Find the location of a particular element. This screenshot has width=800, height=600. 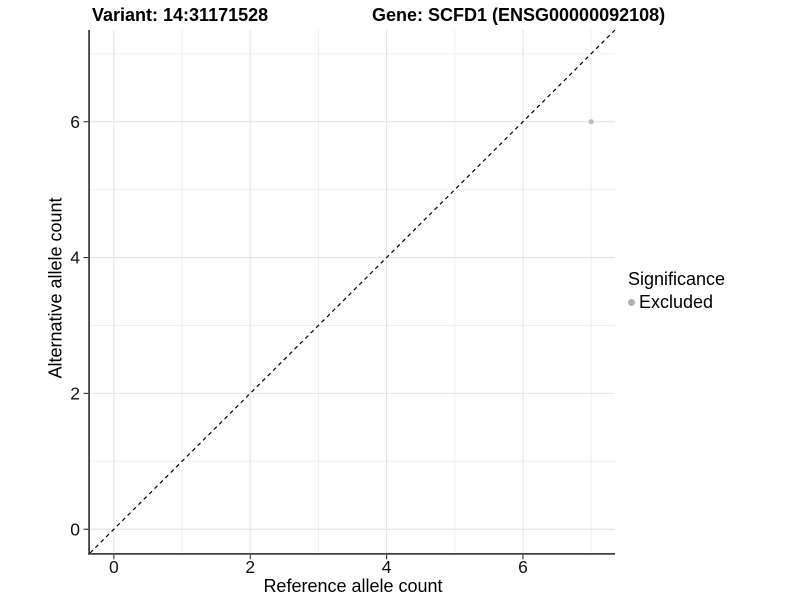

x-tick-label: 2 is located at coordinates (250, 567).